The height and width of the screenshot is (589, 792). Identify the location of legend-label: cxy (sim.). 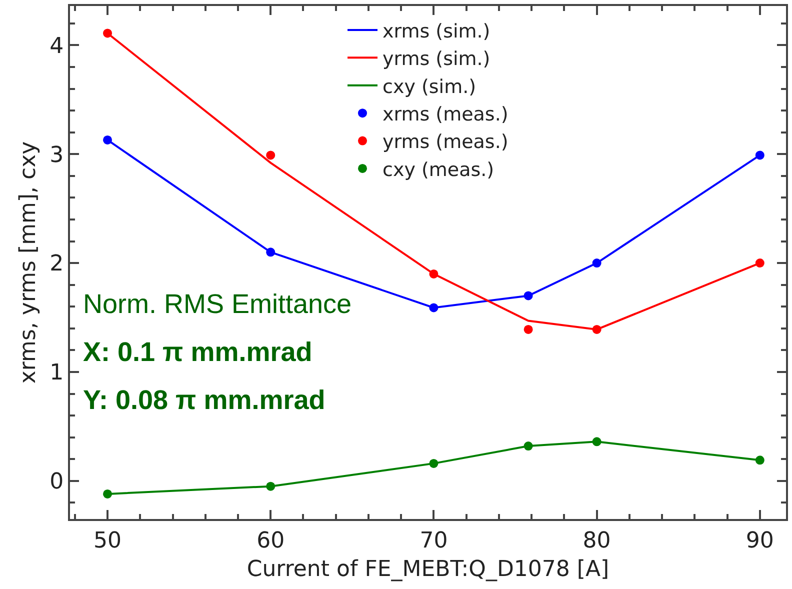
(429, 87).